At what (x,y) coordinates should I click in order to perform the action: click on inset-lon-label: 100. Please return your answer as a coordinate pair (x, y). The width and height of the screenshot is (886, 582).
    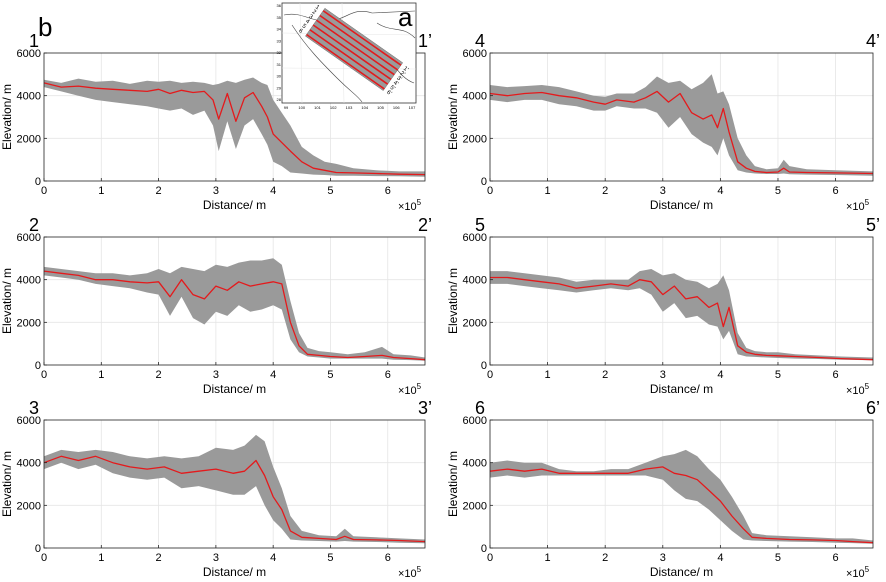
    Looking at the image, I should click on (301, 107).